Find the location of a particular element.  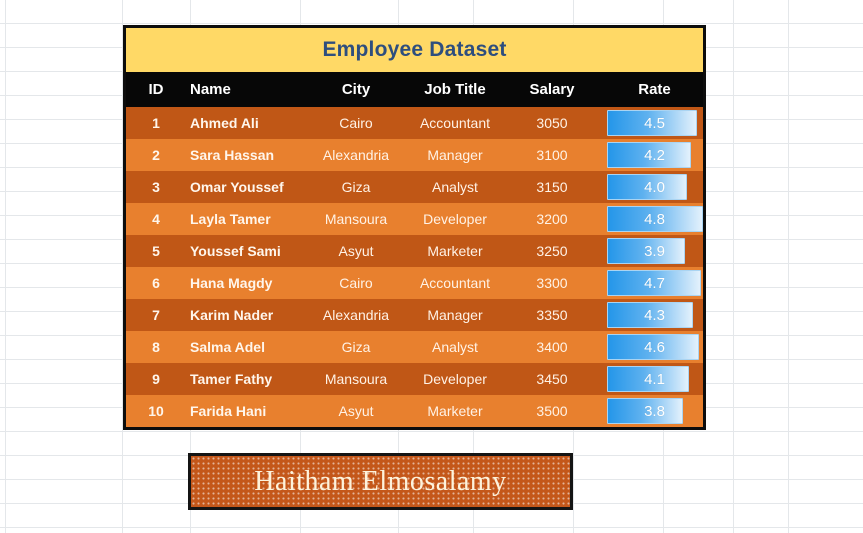

name-cell: Youssef Sami is located at coordinates (235, 251).